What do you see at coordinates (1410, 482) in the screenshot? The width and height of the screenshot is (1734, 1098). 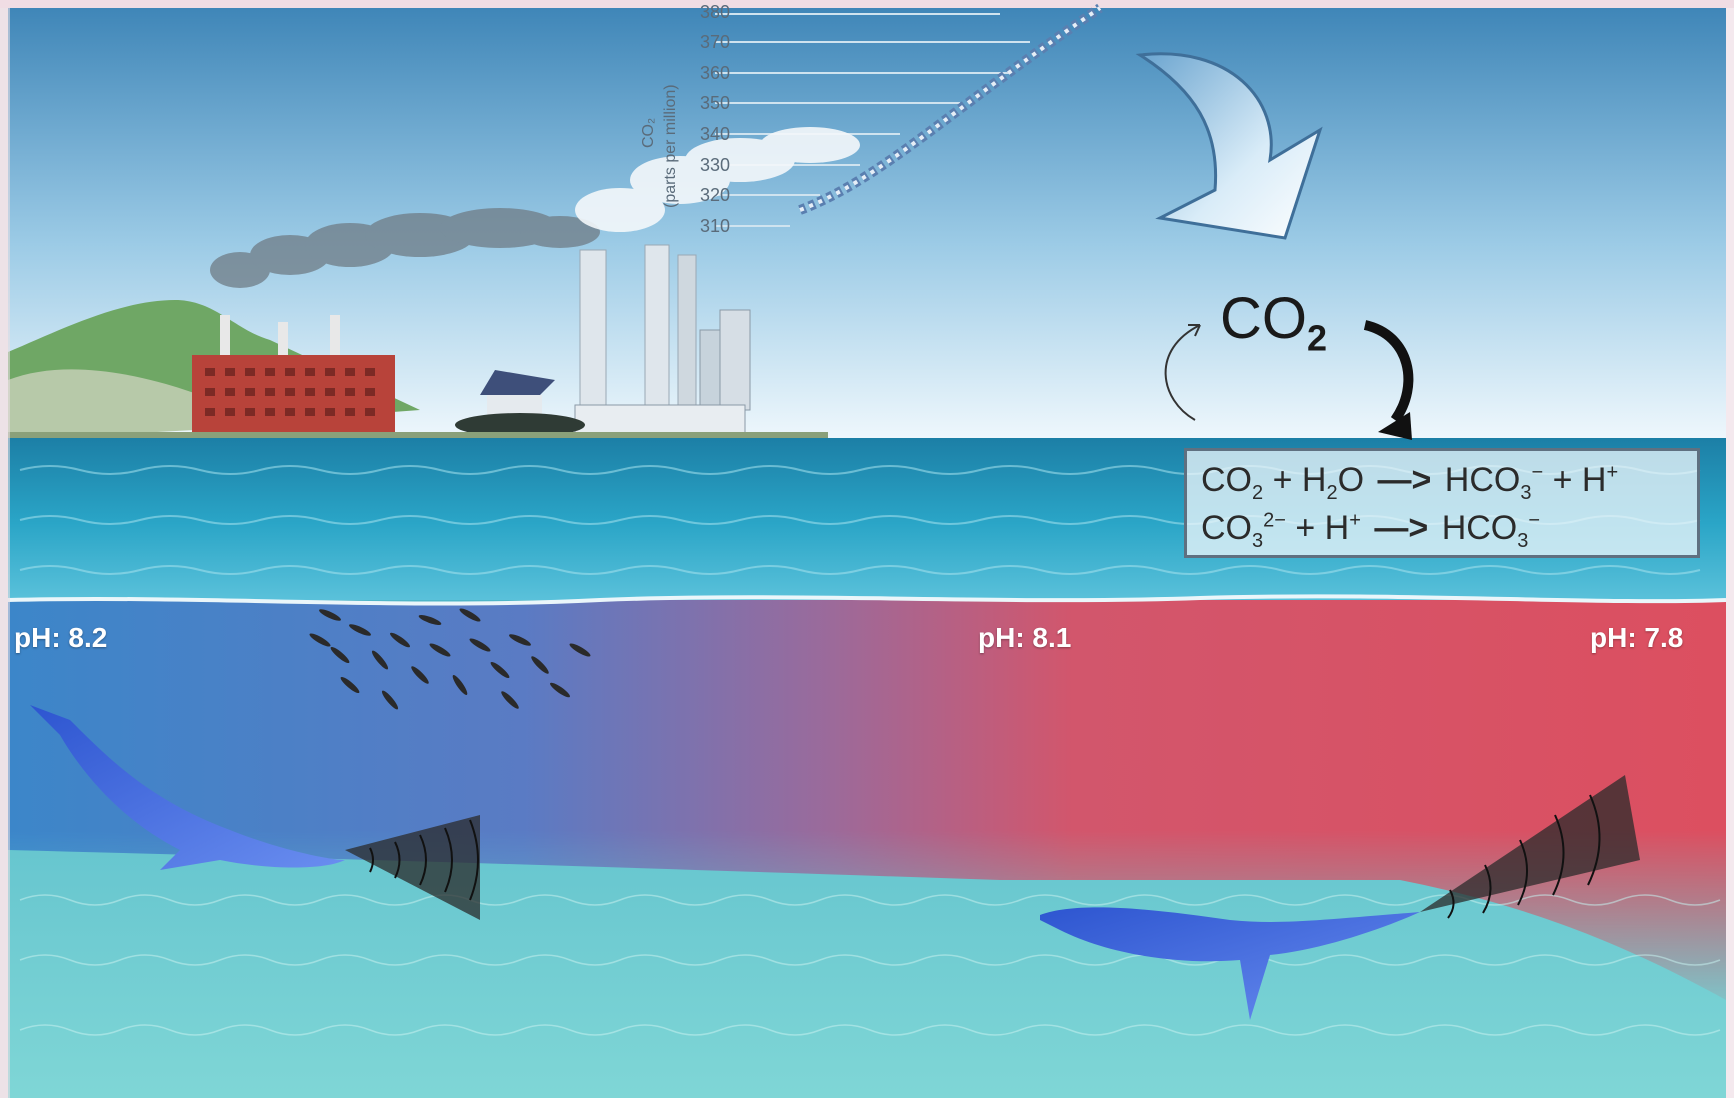 I see `equation-1: CO2 + H2O —> HCO3− + H+` at bounding box center [1410, 482].